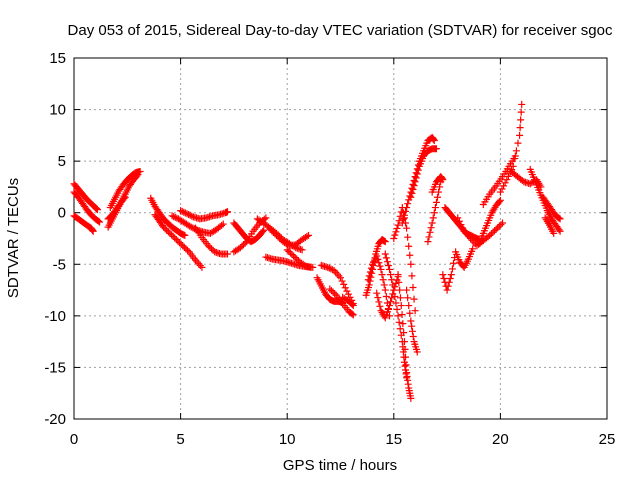 The image size is (640, 480). What do you see at coordinates (393, 439) in the screenshot?
I see `x-tick-label: 15` at bounding box center [393, 439].